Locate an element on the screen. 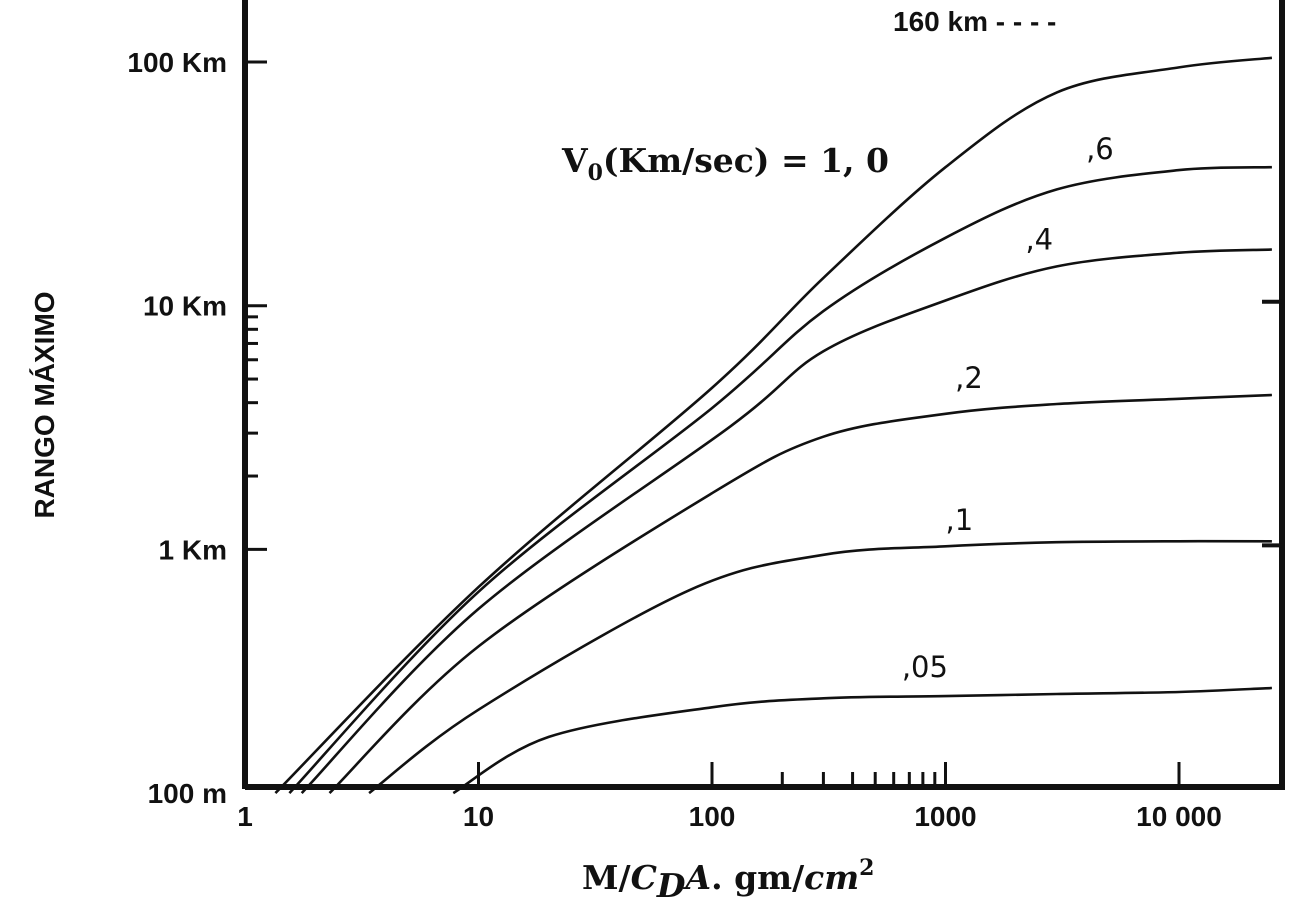 The height and width of the screenshot is (903, 1299). y-tick-label: 100 m is located at coordinates (187, 793).